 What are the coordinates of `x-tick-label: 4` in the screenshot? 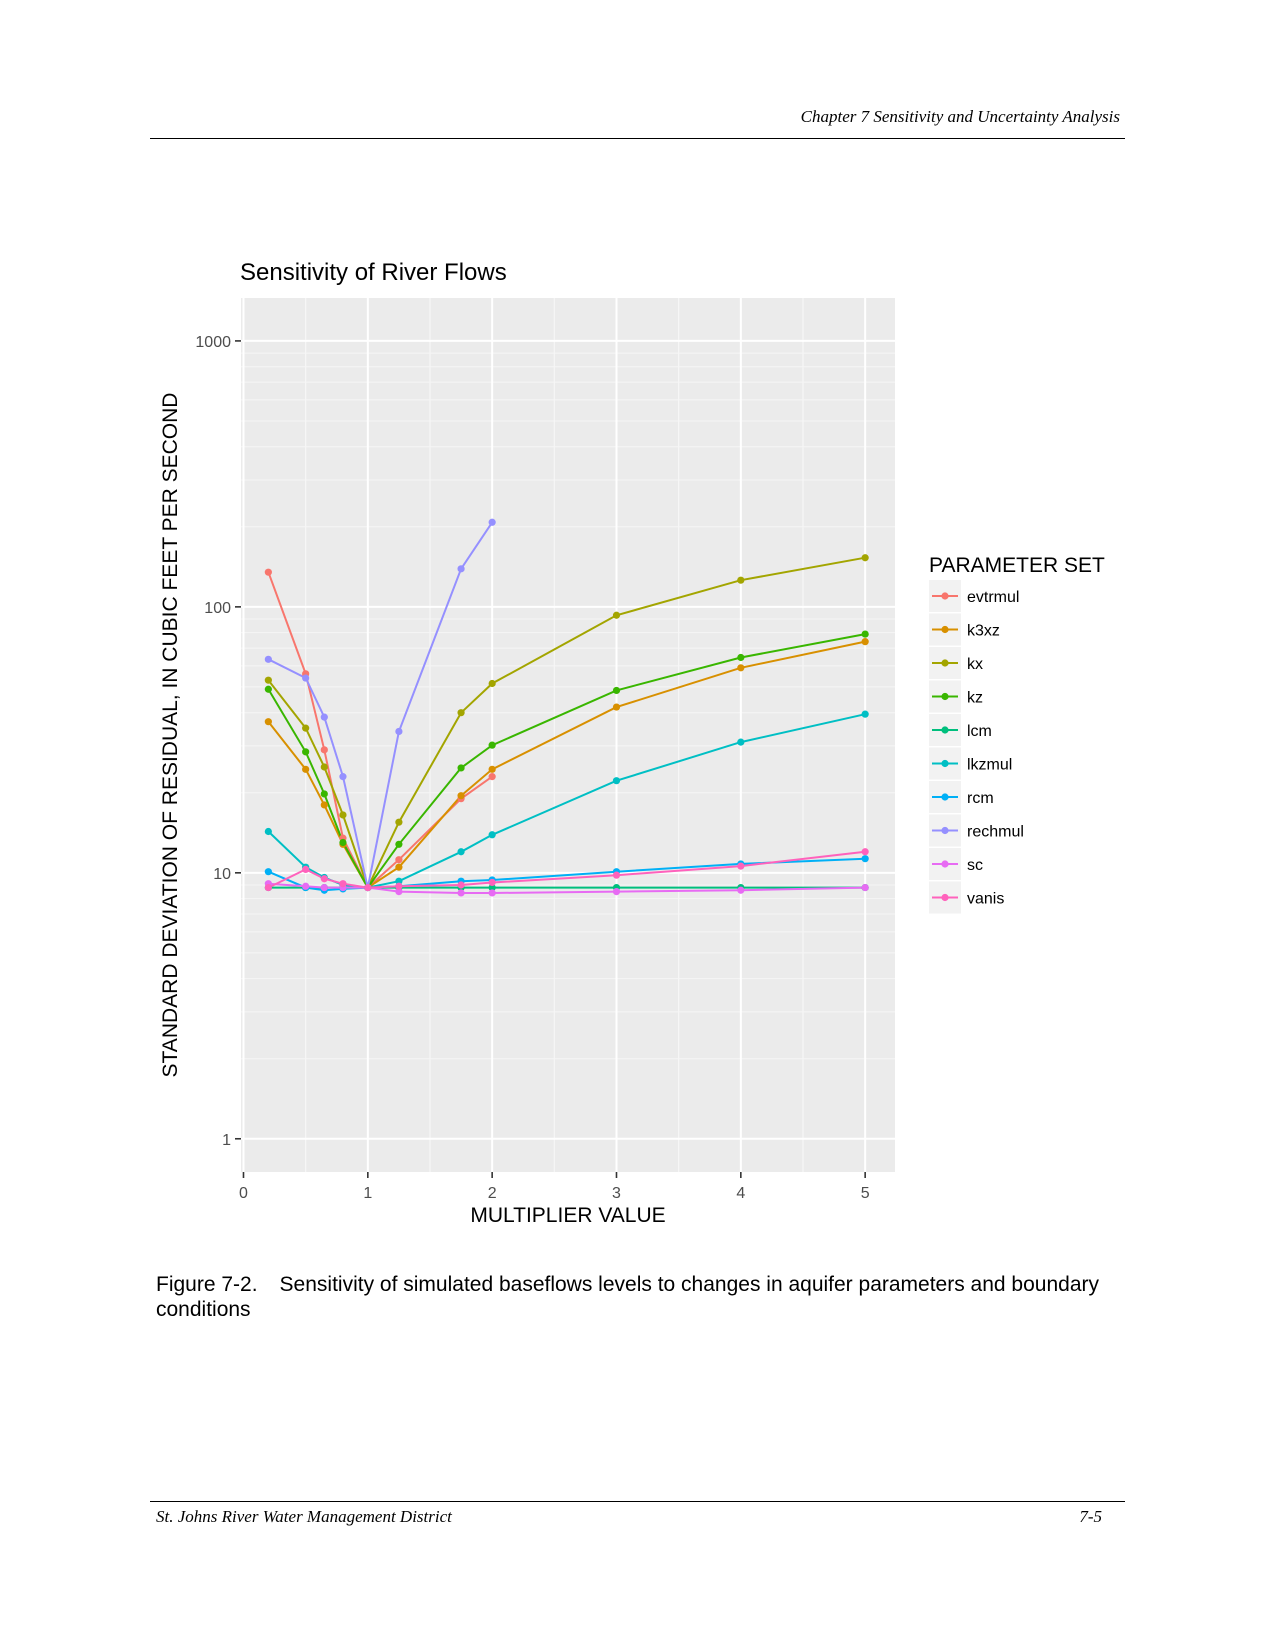 It's located at (740, 1193).